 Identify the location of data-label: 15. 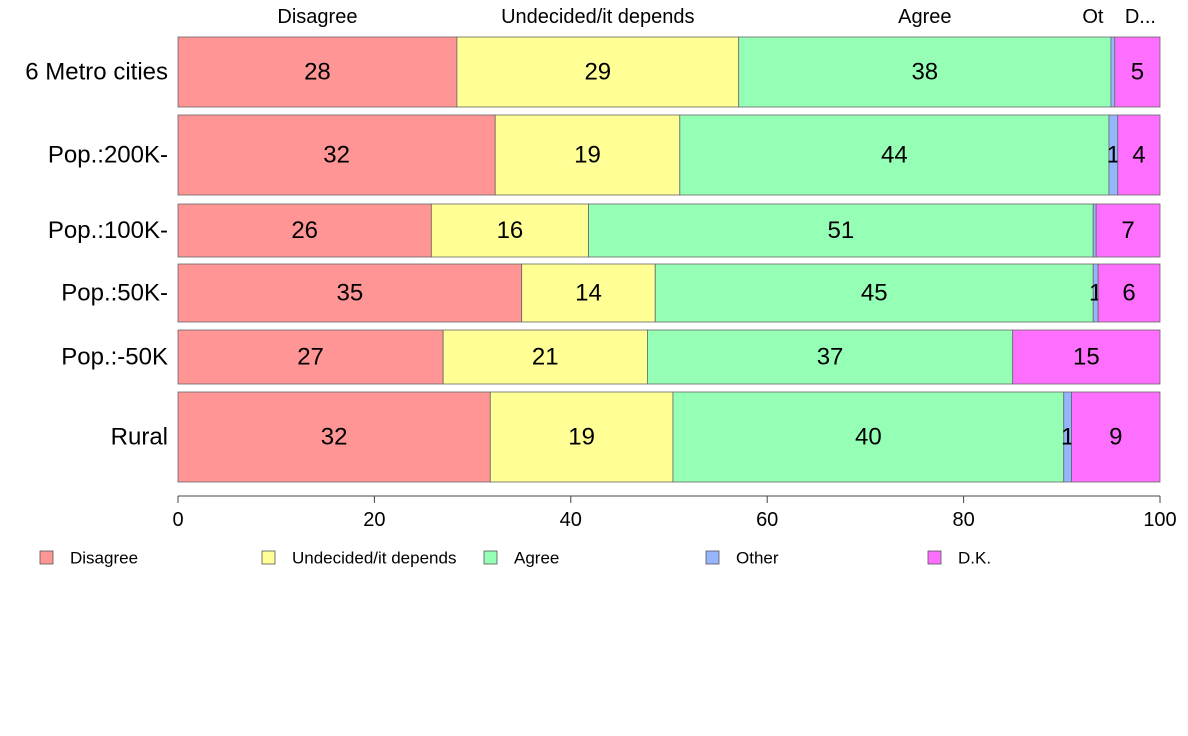
(1086, 357).